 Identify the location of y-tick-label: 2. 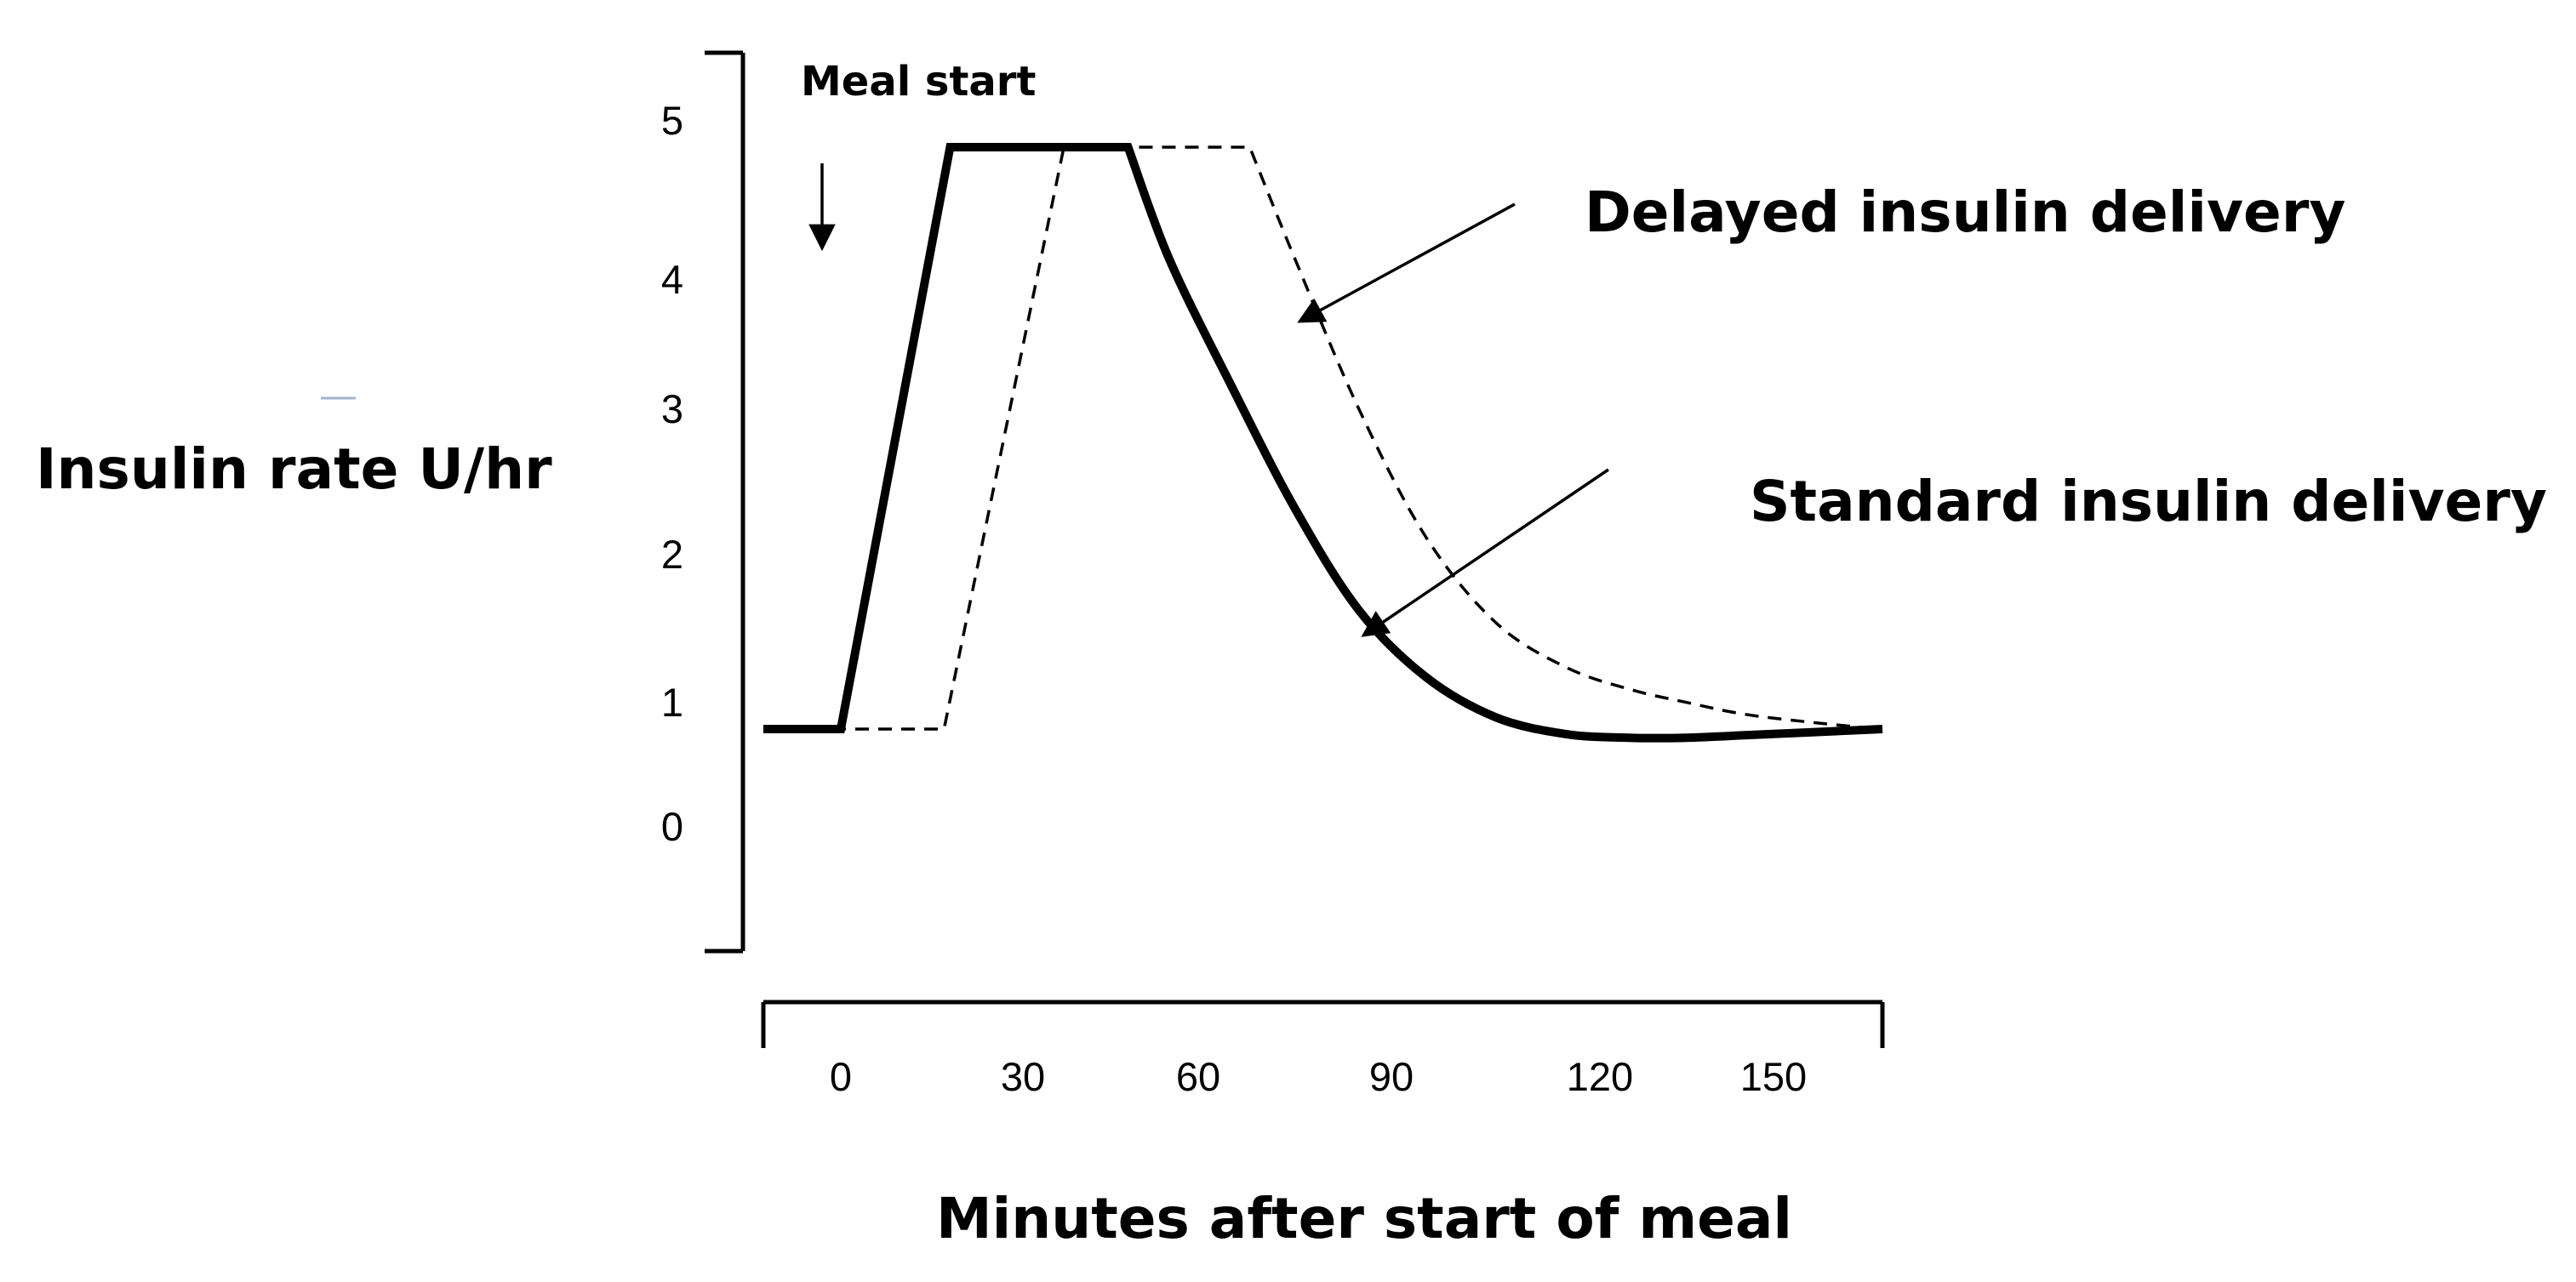
(672, 555).